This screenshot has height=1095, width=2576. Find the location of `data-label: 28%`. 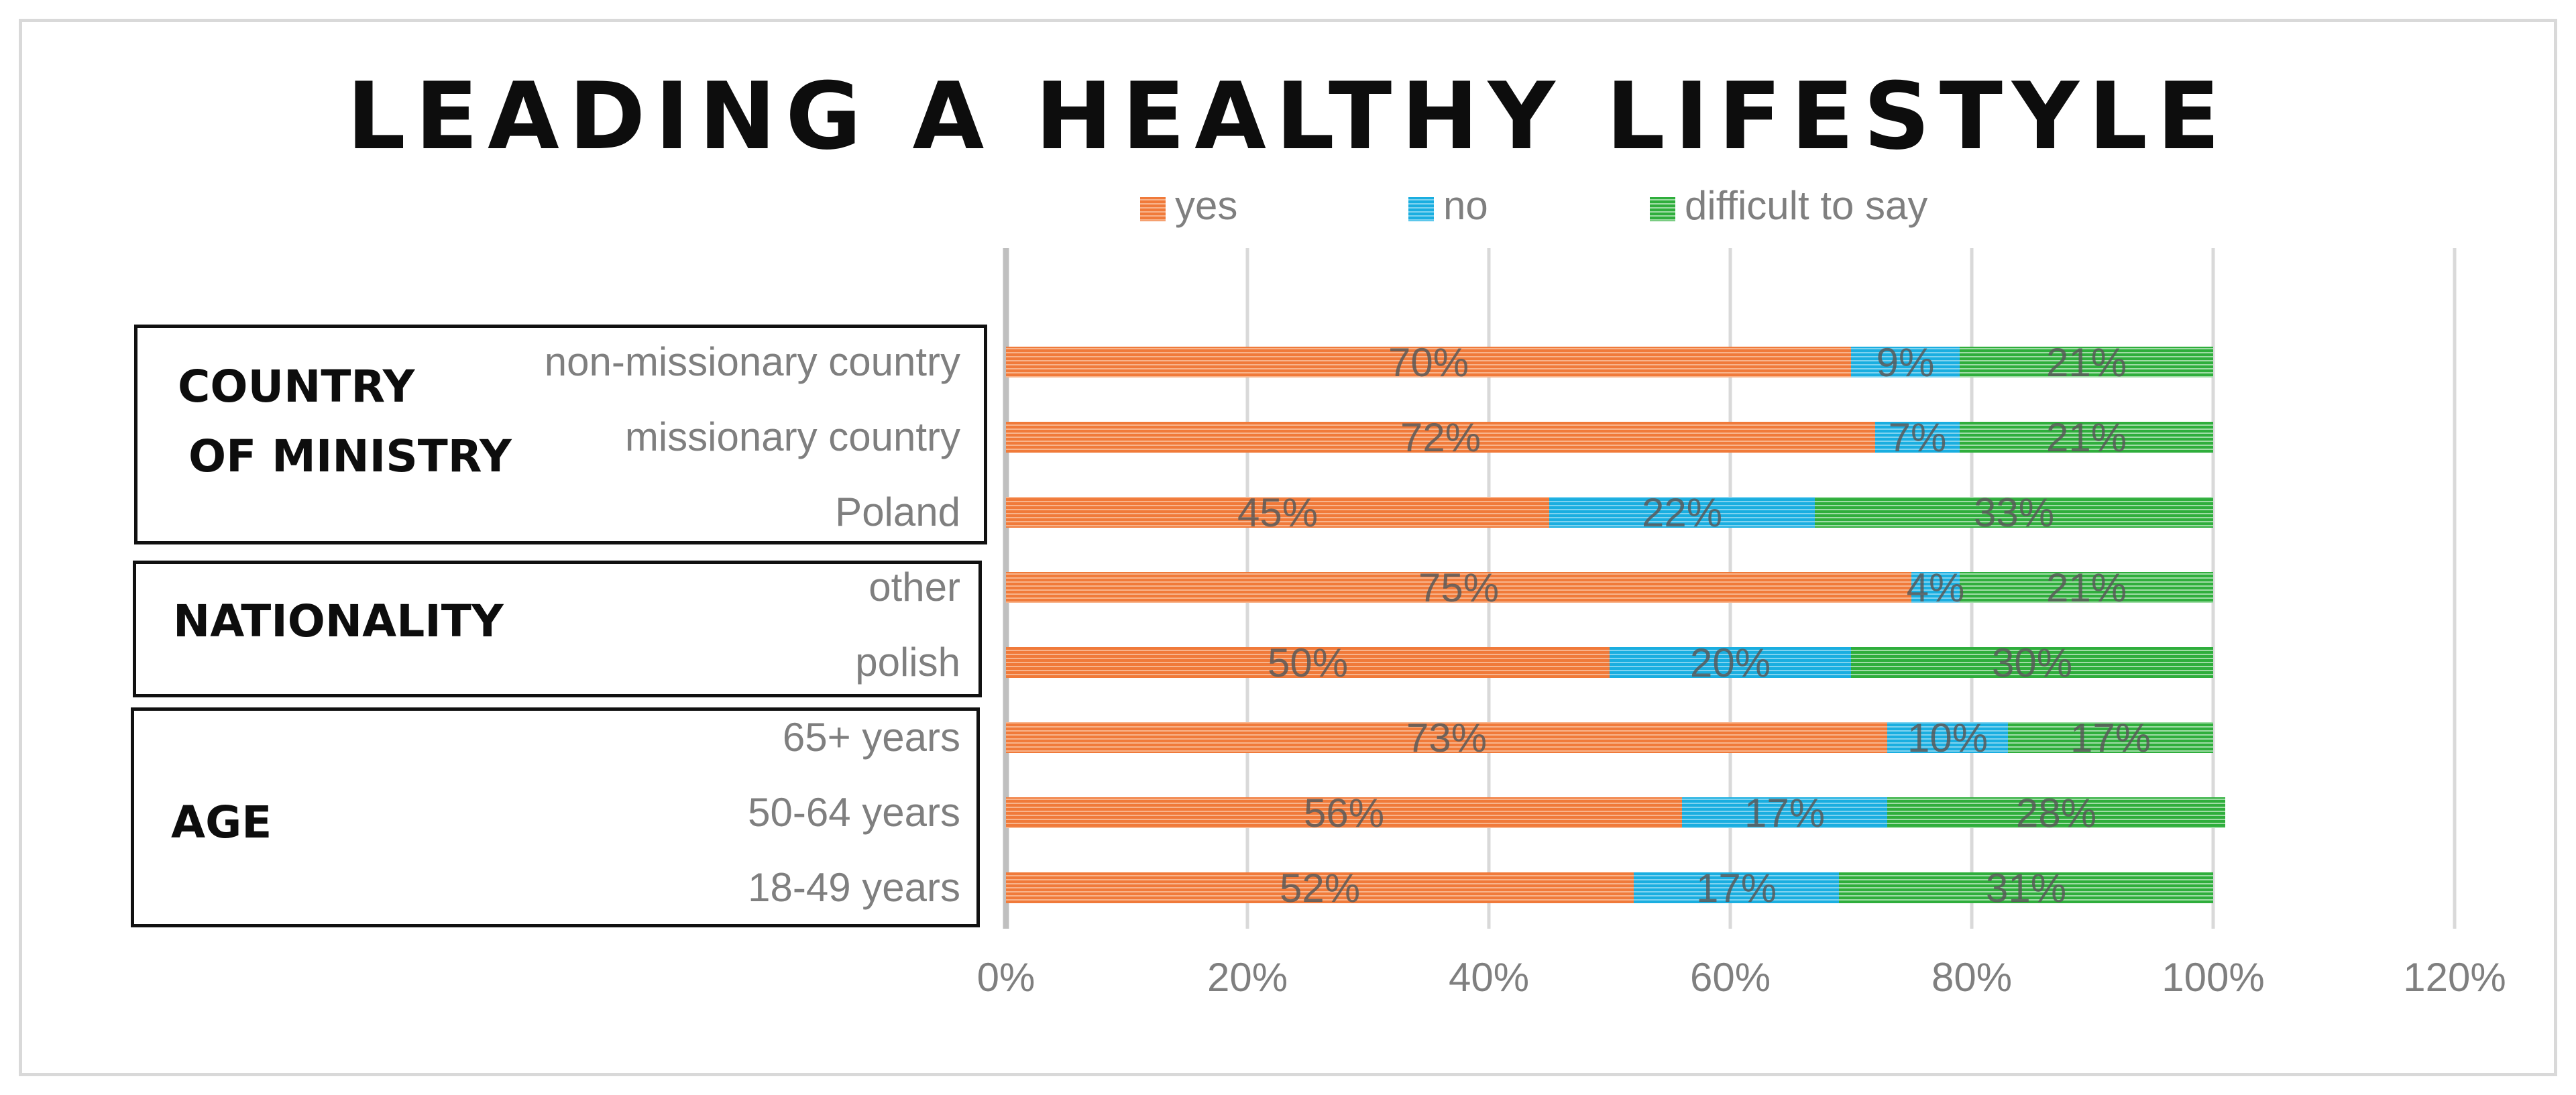

data-label: 28% is located at coordinates (2056, 813).